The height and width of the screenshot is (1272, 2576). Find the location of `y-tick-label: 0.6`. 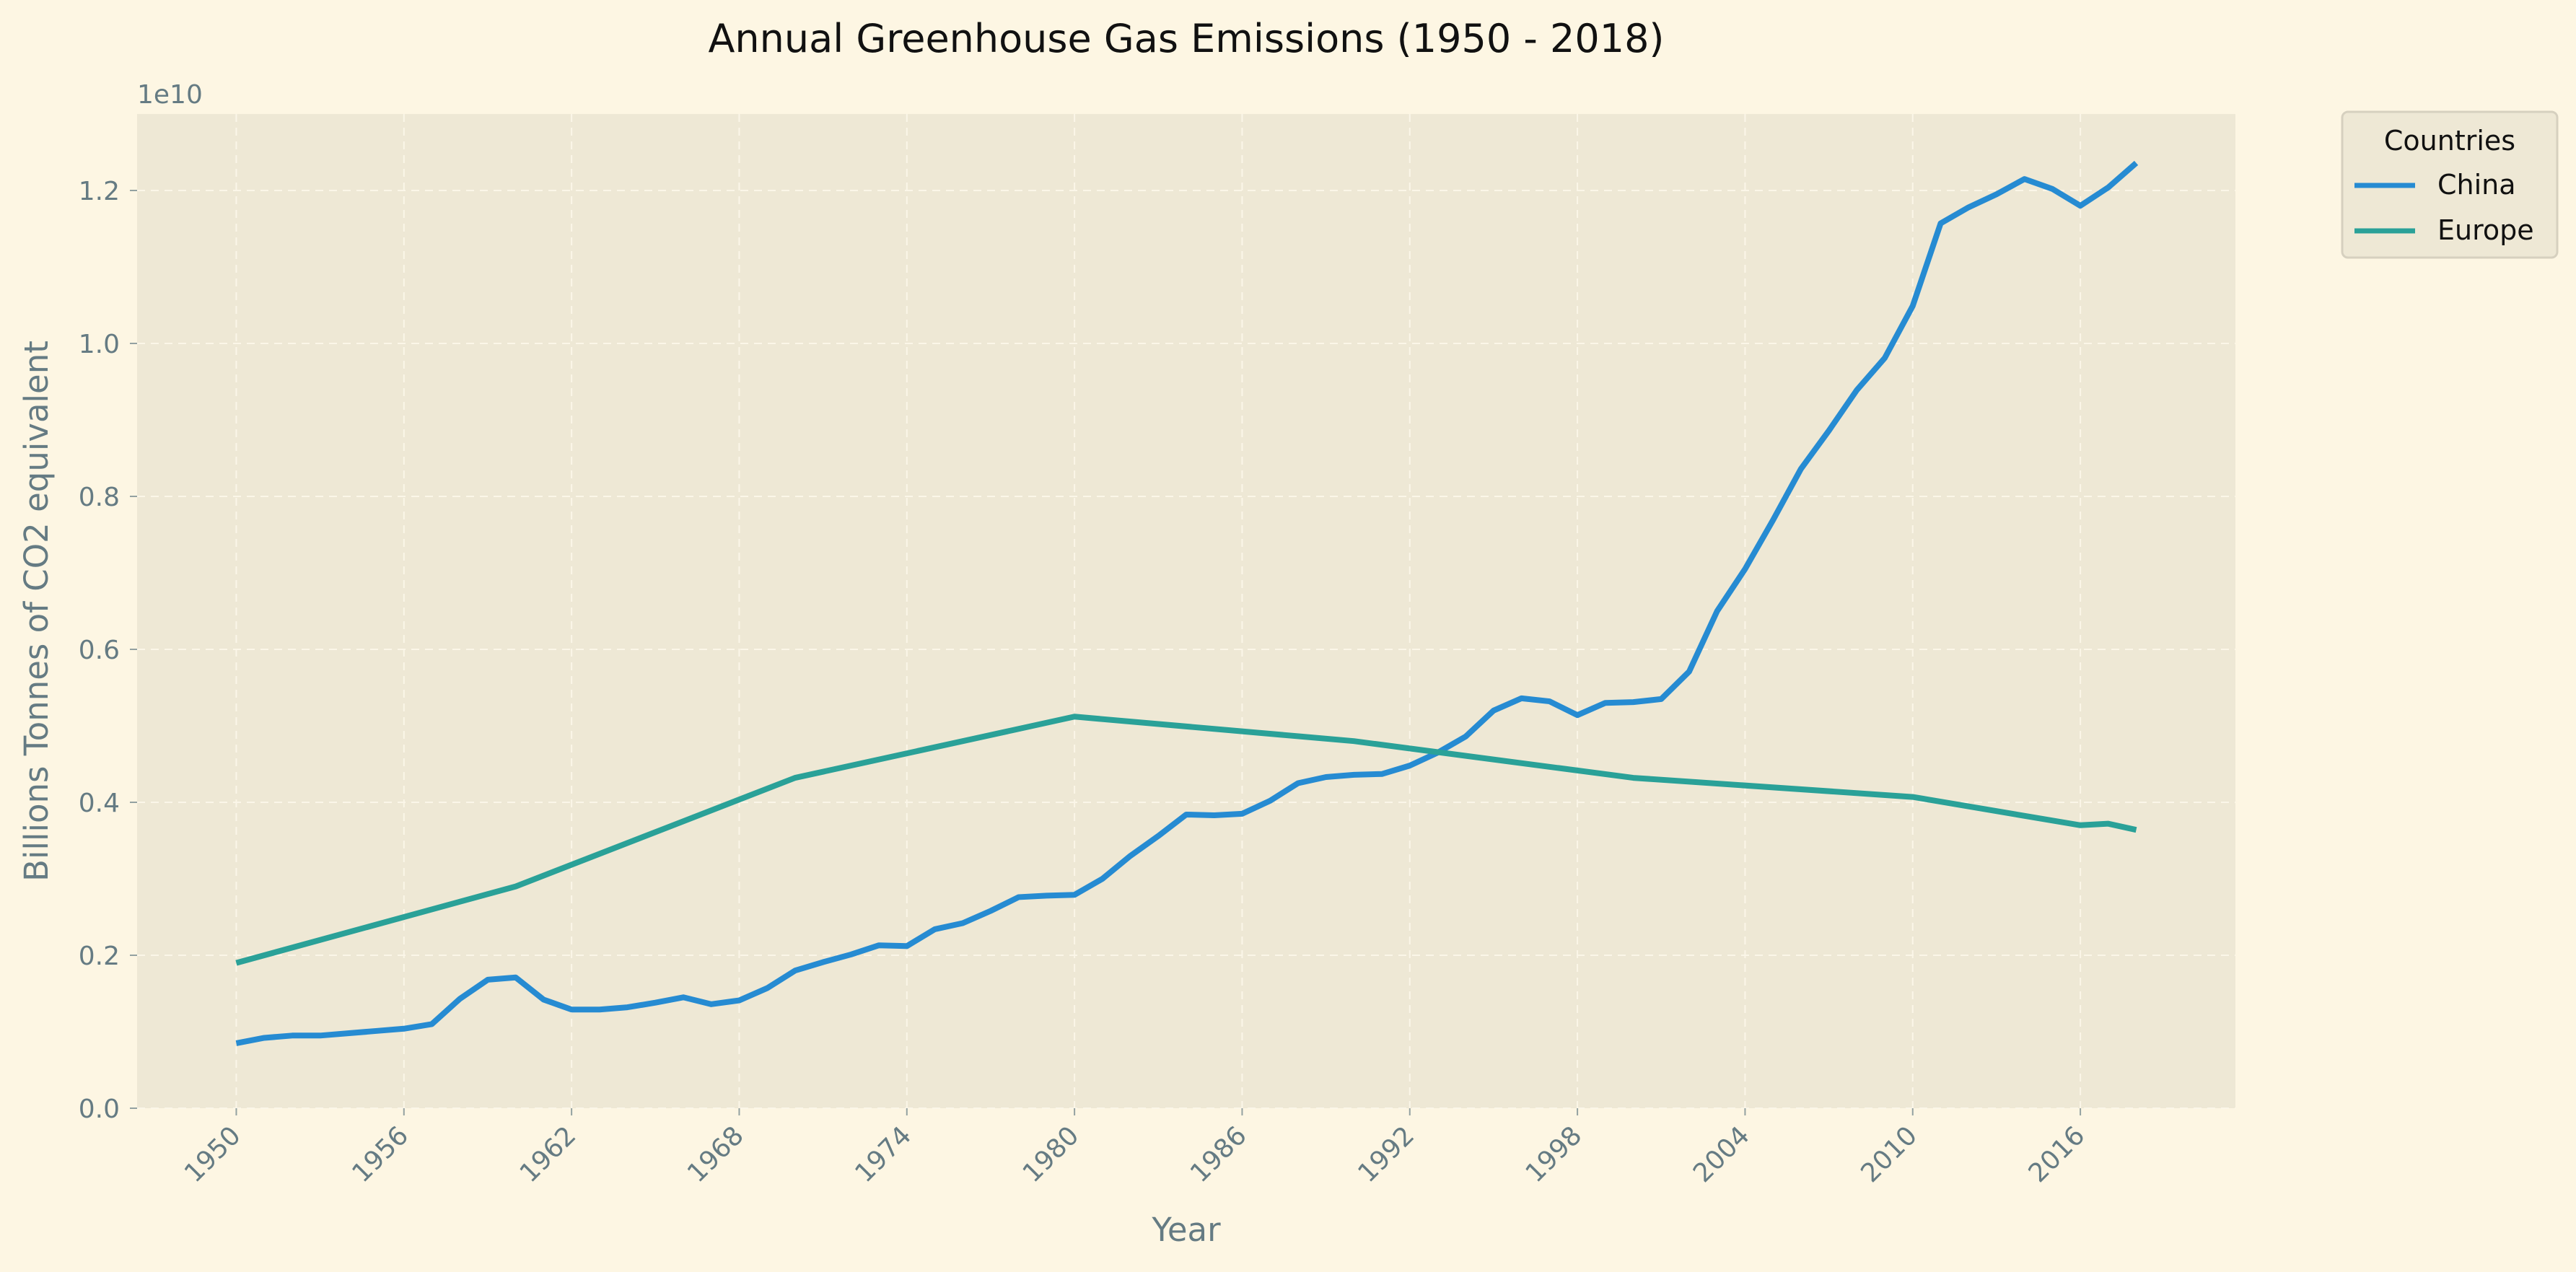

y-tick-label: 0.6 is located at coordinates (99, 651).